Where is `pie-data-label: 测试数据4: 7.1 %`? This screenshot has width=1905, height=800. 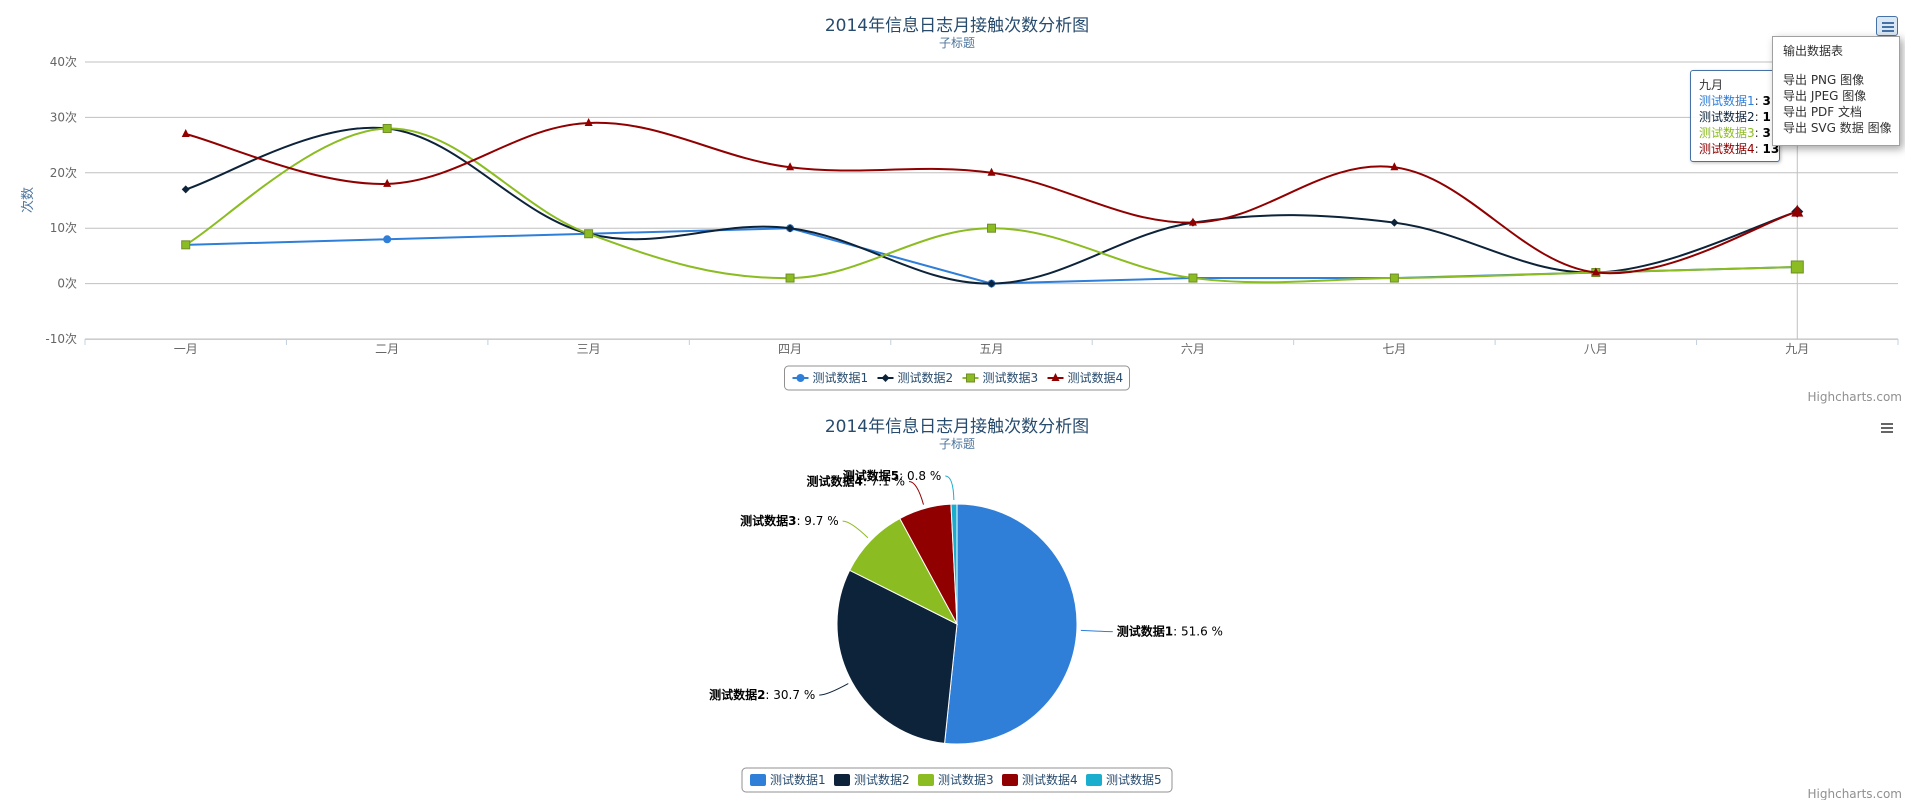 pie-data-label: 测试数据4: 7.1 % is located at coordinates (855, 481).